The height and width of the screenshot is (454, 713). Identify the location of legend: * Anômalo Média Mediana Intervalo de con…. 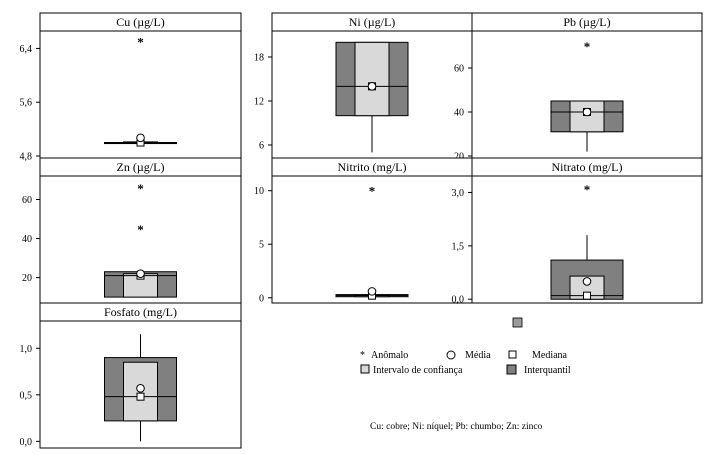
(465, 346).